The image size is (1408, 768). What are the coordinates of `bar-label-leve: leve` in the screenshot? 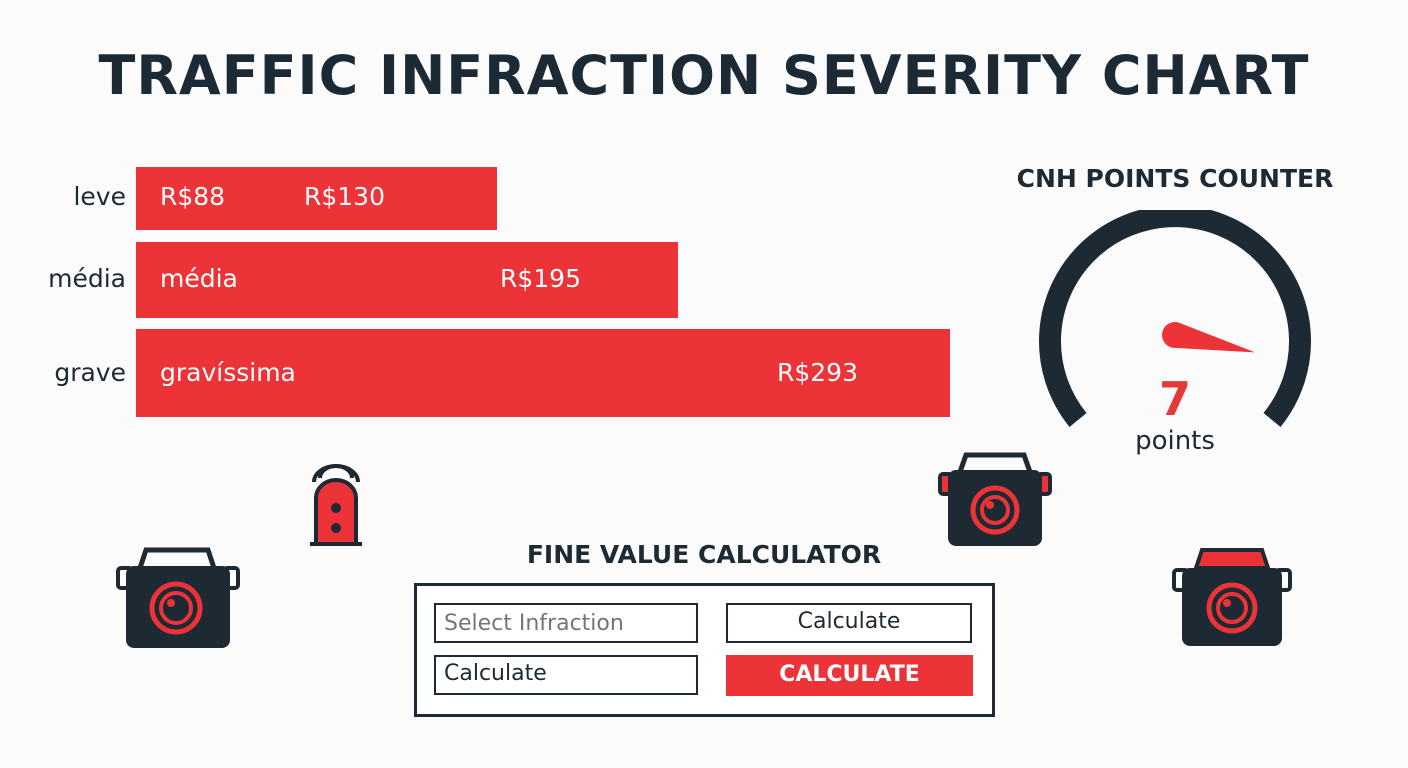 It's located at (99, 196).